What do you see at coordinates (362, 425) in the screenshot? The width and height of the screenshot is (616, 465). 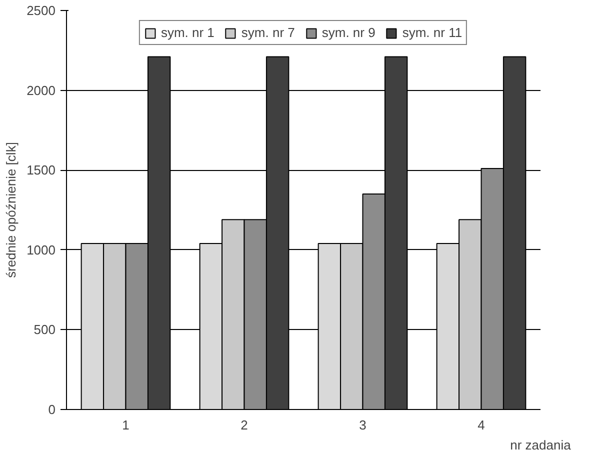 I see `x-tick-label: 3` at bounding box center [362, 425].